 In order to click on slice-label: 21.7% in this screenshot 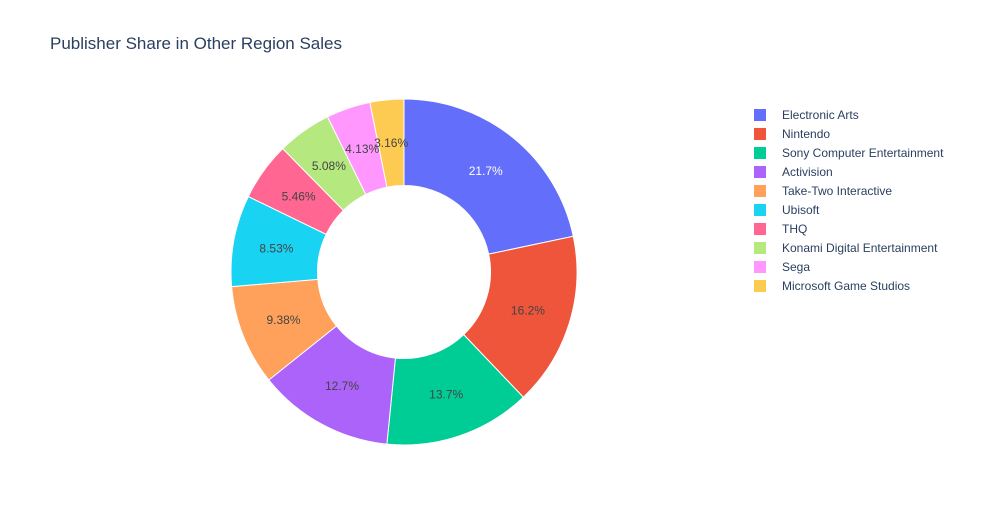, I will do `click(486, 171)`.